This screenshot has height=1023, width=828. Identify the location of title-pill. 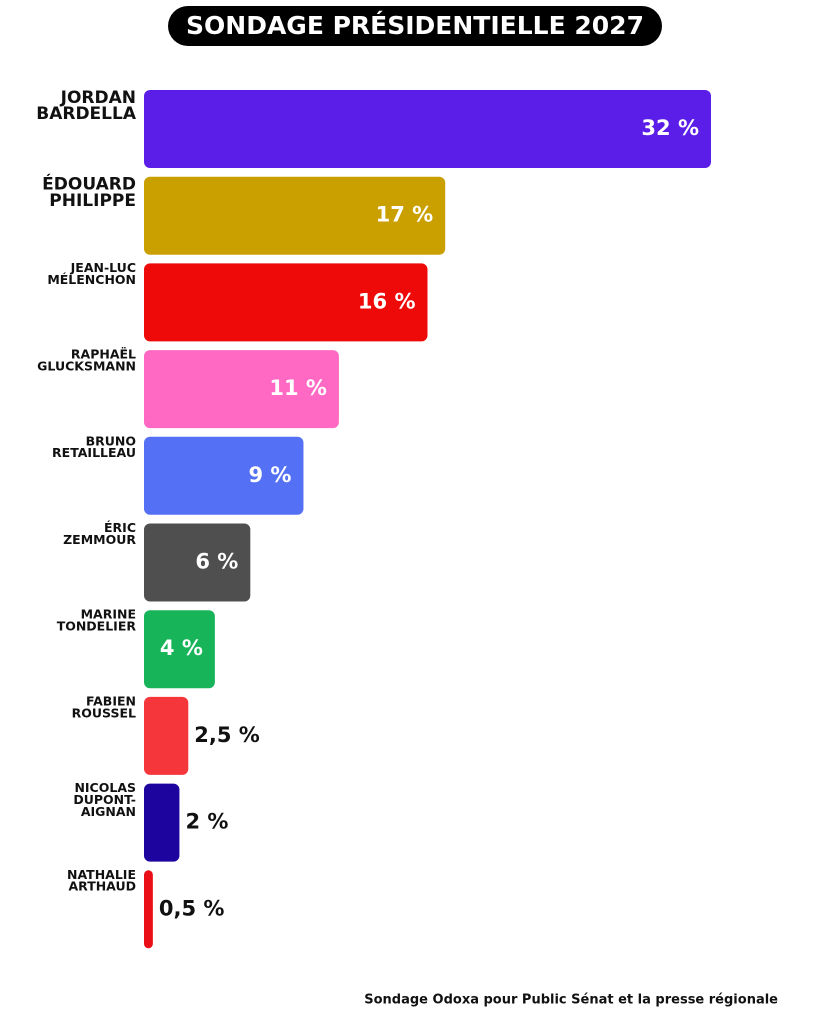
(415, 26).